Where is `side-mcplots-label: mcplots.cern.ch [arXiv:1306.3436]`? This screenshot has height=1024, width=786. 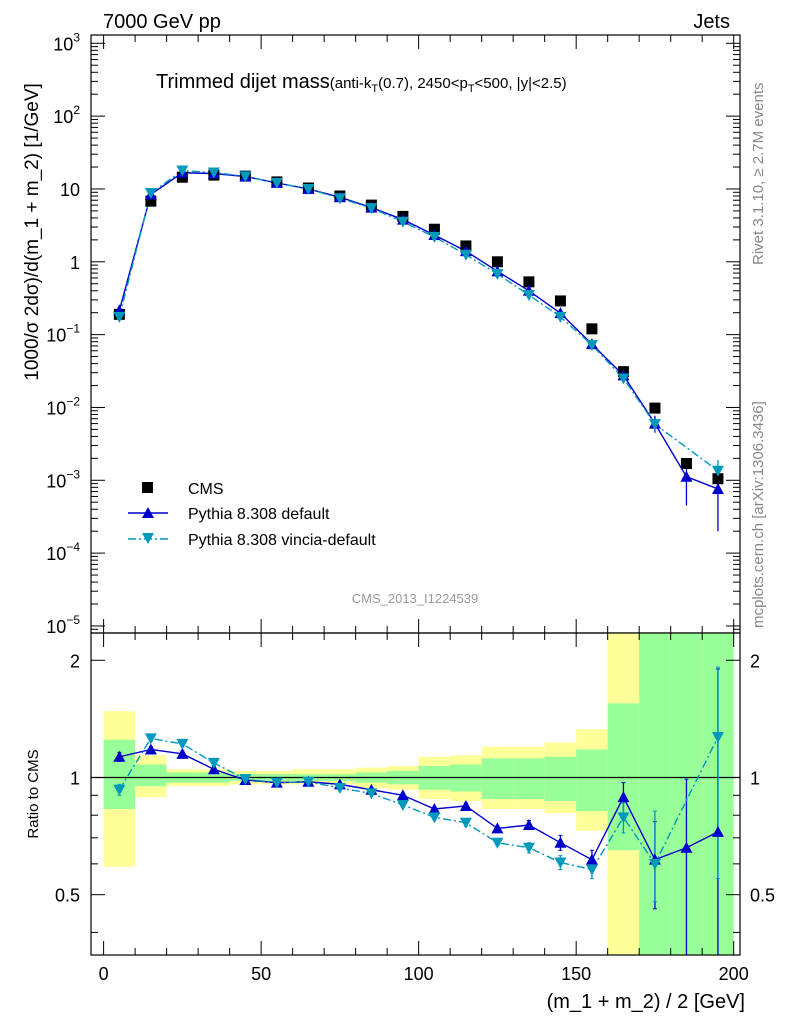 side-mcplots-label: mcplots.cern.ch [arXiv:1306.3436] is located at coordinates (758, 514).